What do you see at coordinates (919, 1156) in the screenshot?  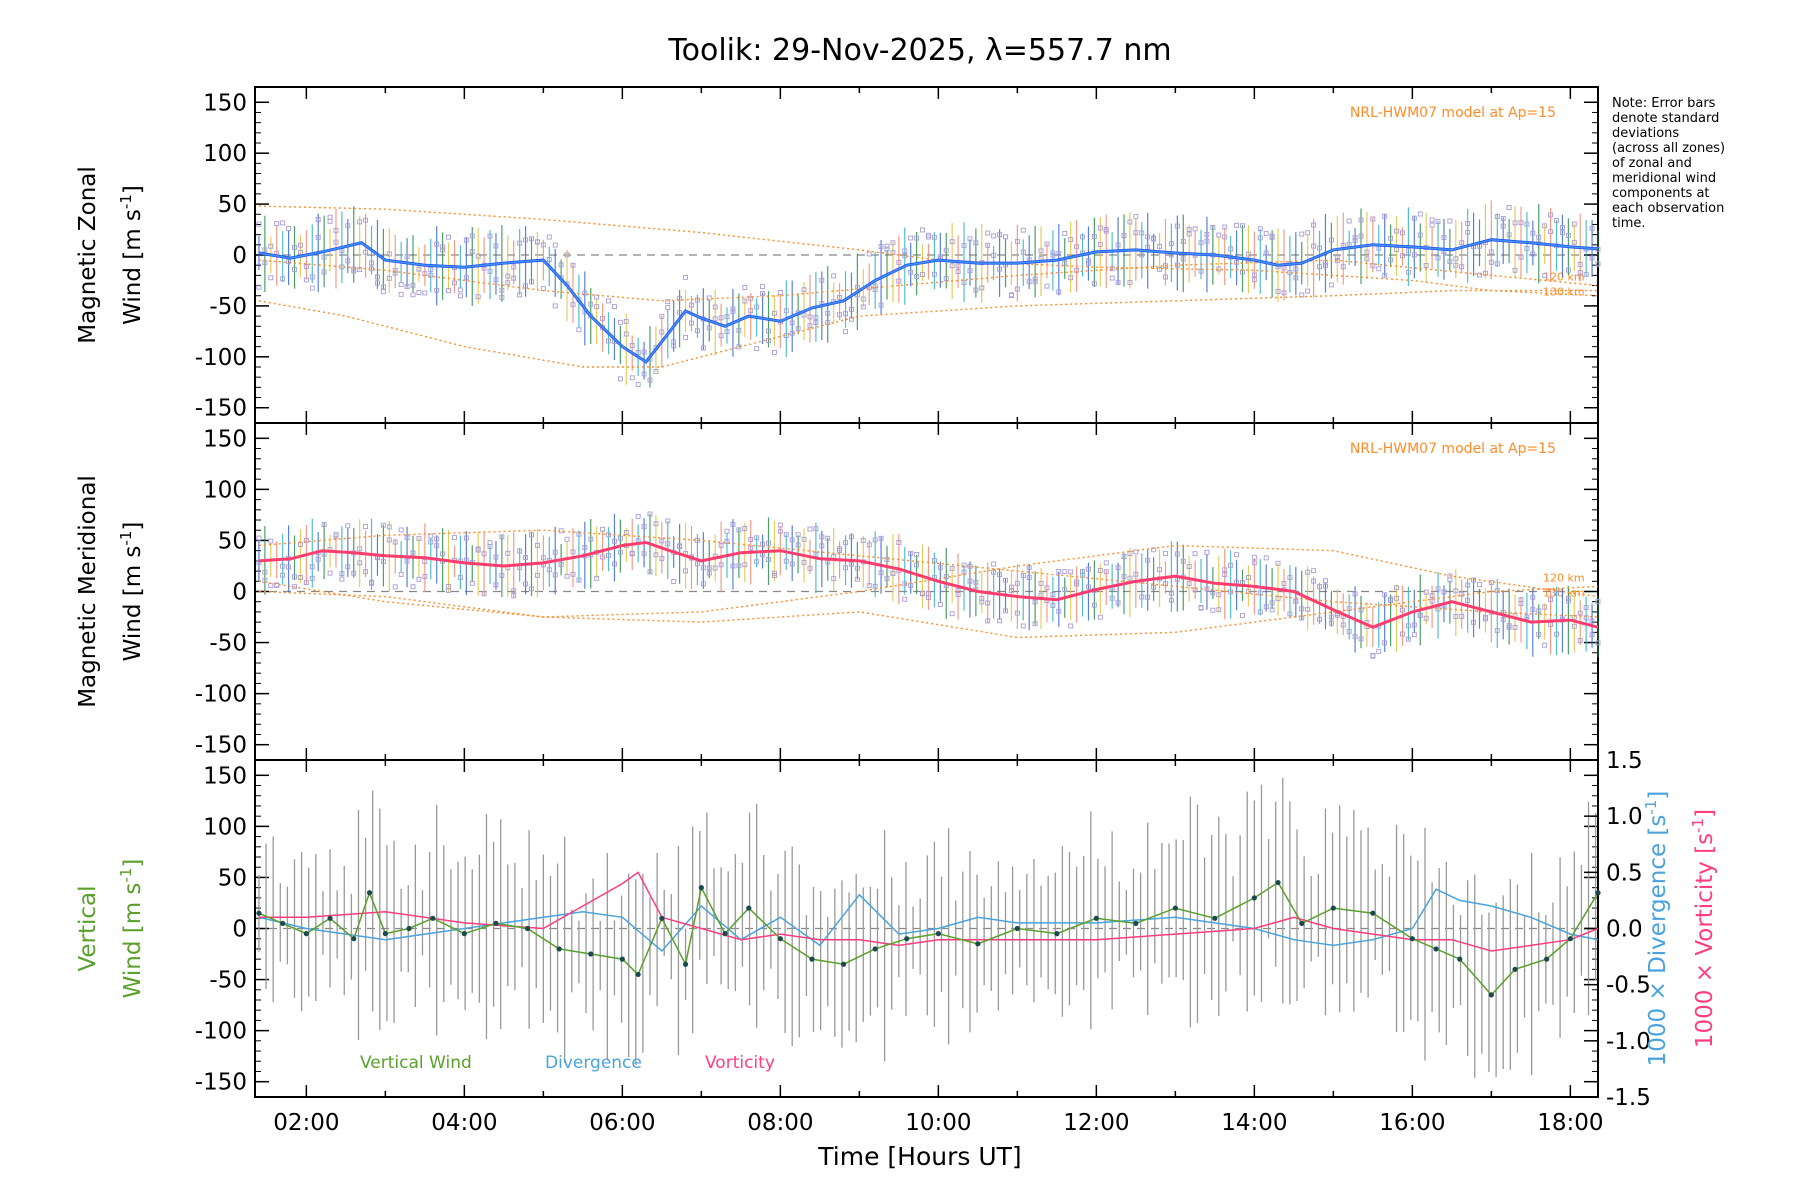 I see `x-axis-label: Time [Hours UT]` at bounding box center [919, 1156].